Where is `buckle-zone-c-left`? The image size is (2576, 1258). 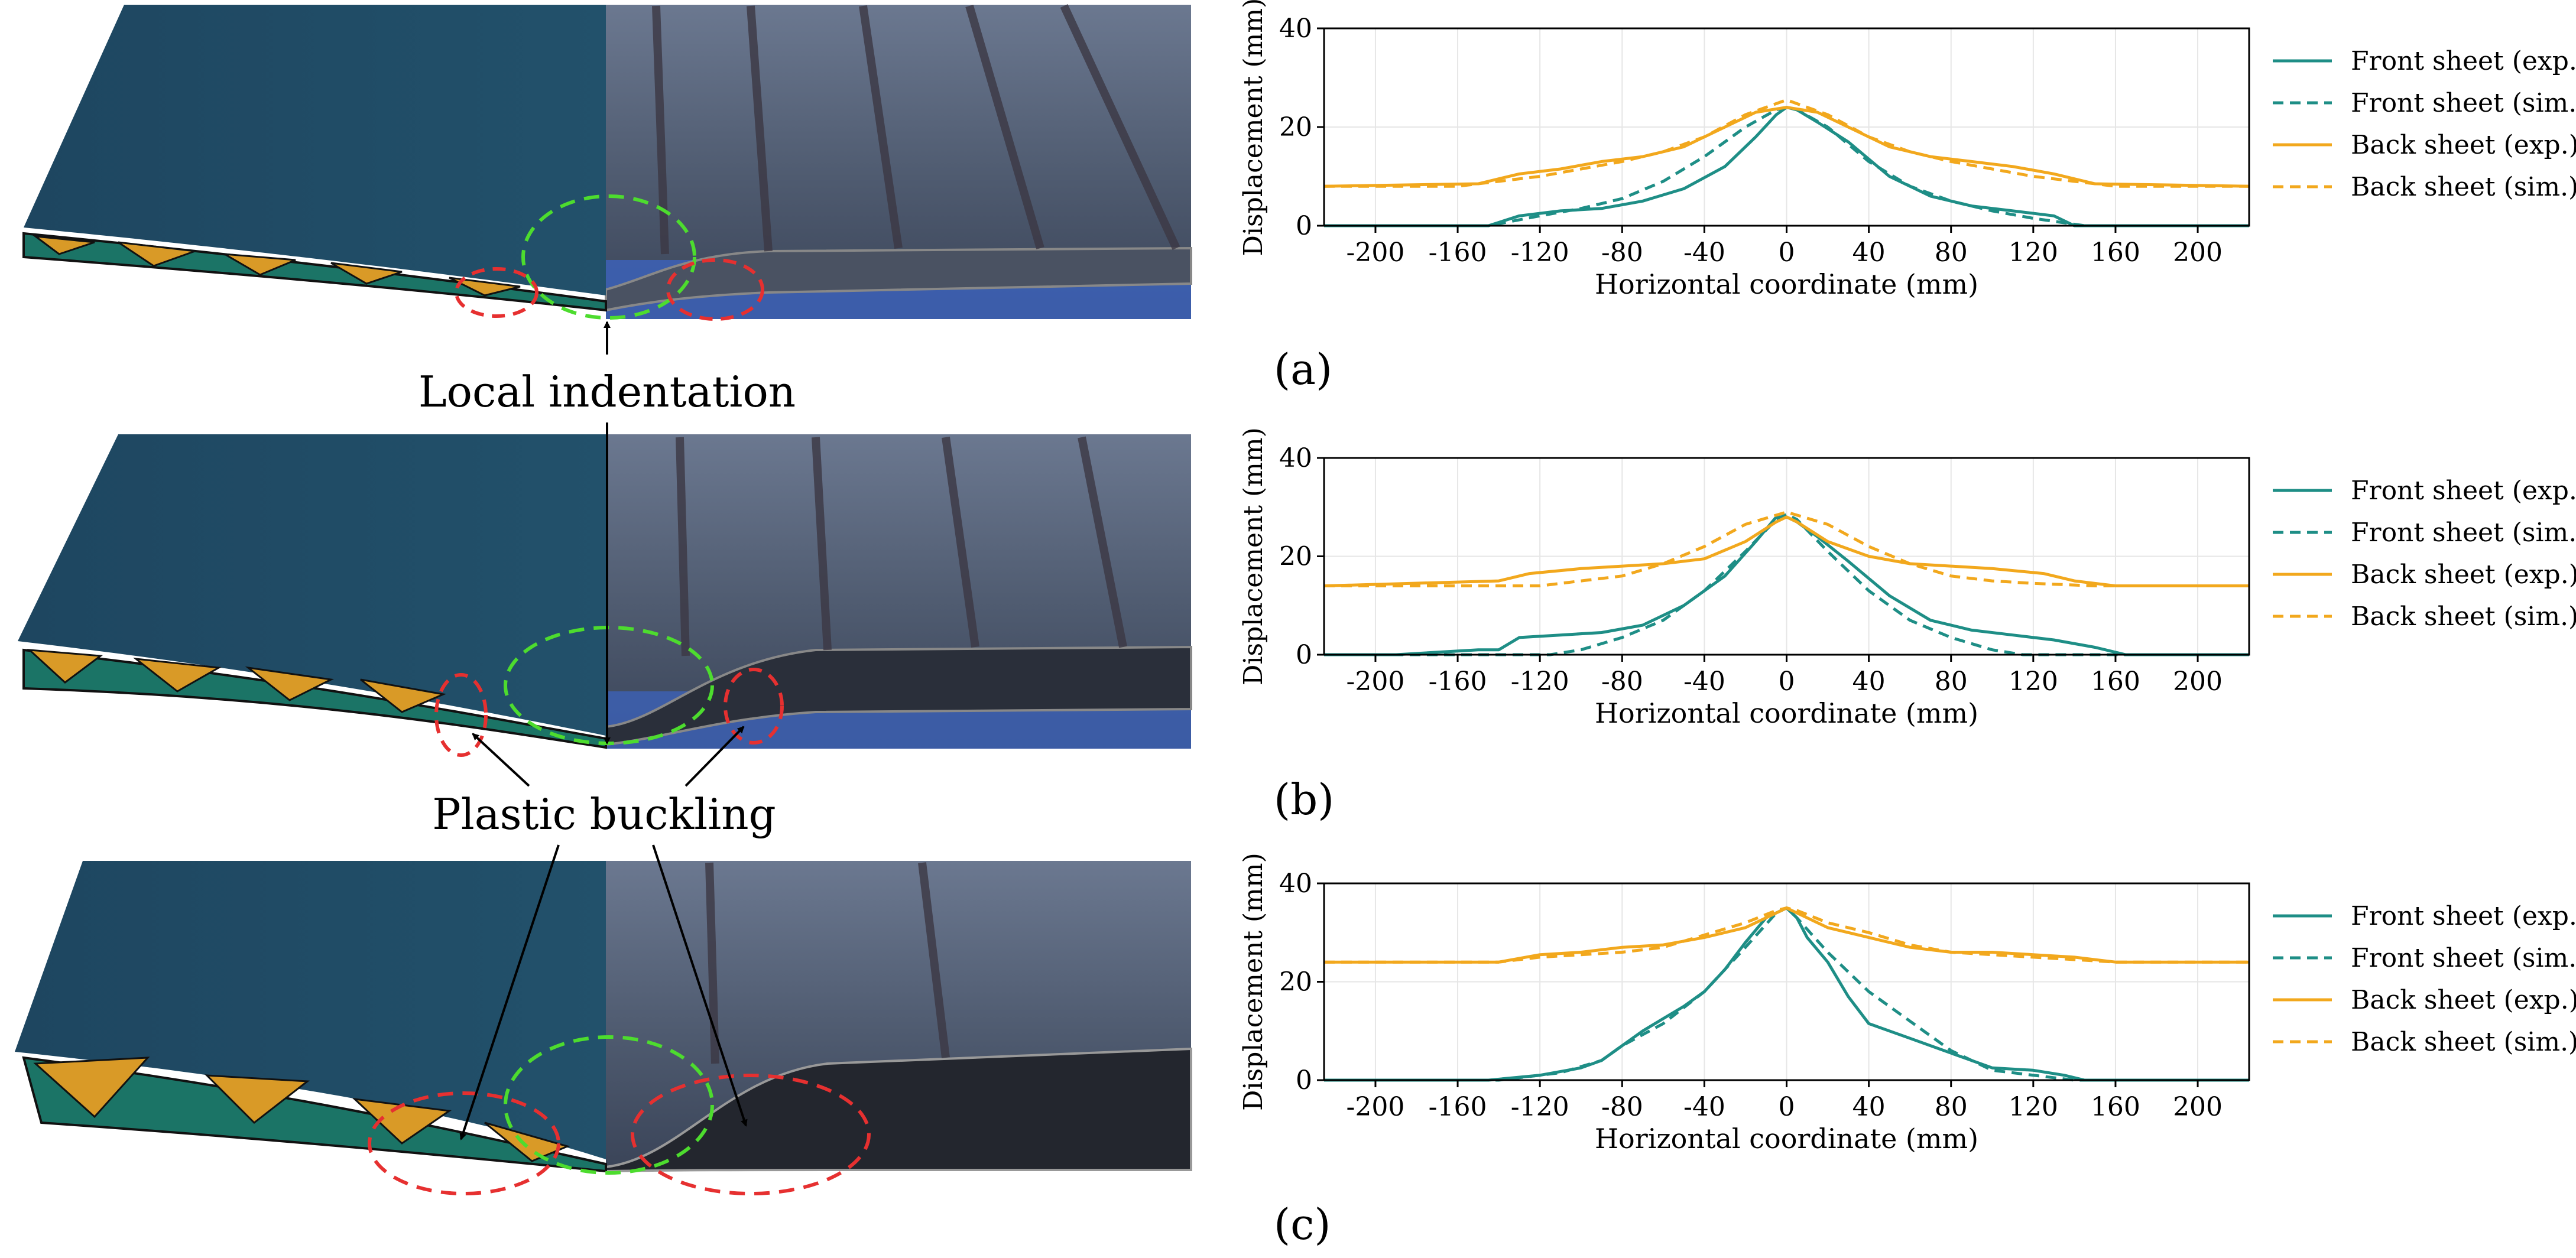
buckle-zone-c-left is located at coordinates (464, 1143).